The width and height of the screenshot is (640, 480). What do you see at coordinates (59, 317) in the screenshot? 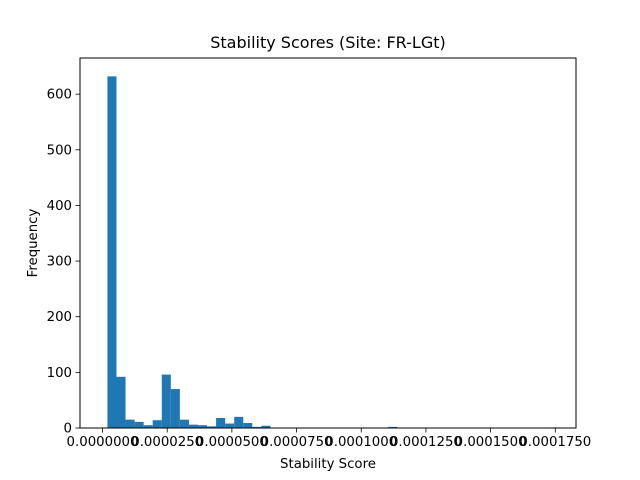
I see `y-tick-label: 200` at bounding box center [59, 317].